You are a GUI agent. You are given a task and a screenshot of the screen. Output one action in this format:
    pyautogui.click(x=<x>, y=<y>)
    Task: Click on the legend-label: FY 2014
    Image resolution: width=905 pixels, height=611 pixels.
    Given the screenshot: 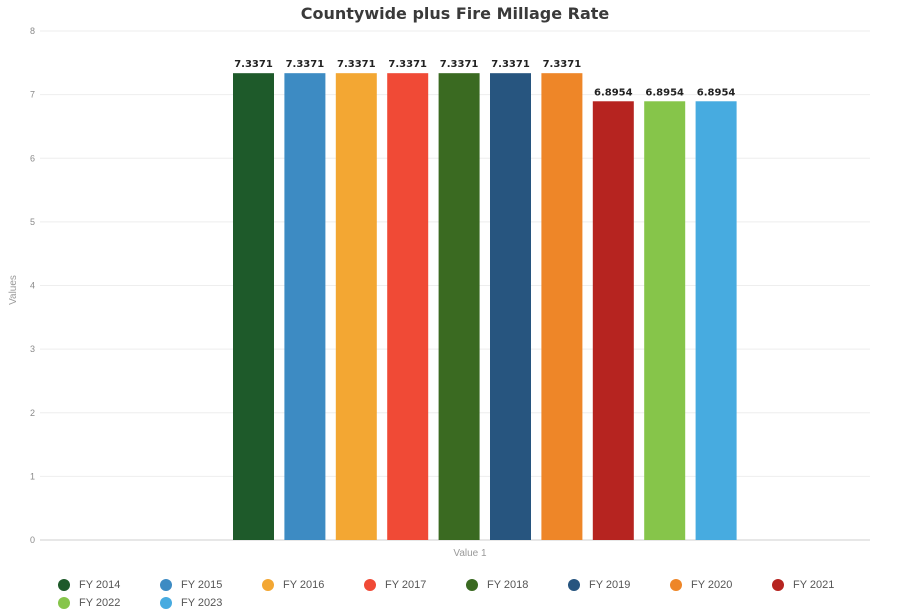 What is the action you would take?
    pyautogui.click(x=100, y=585)
    